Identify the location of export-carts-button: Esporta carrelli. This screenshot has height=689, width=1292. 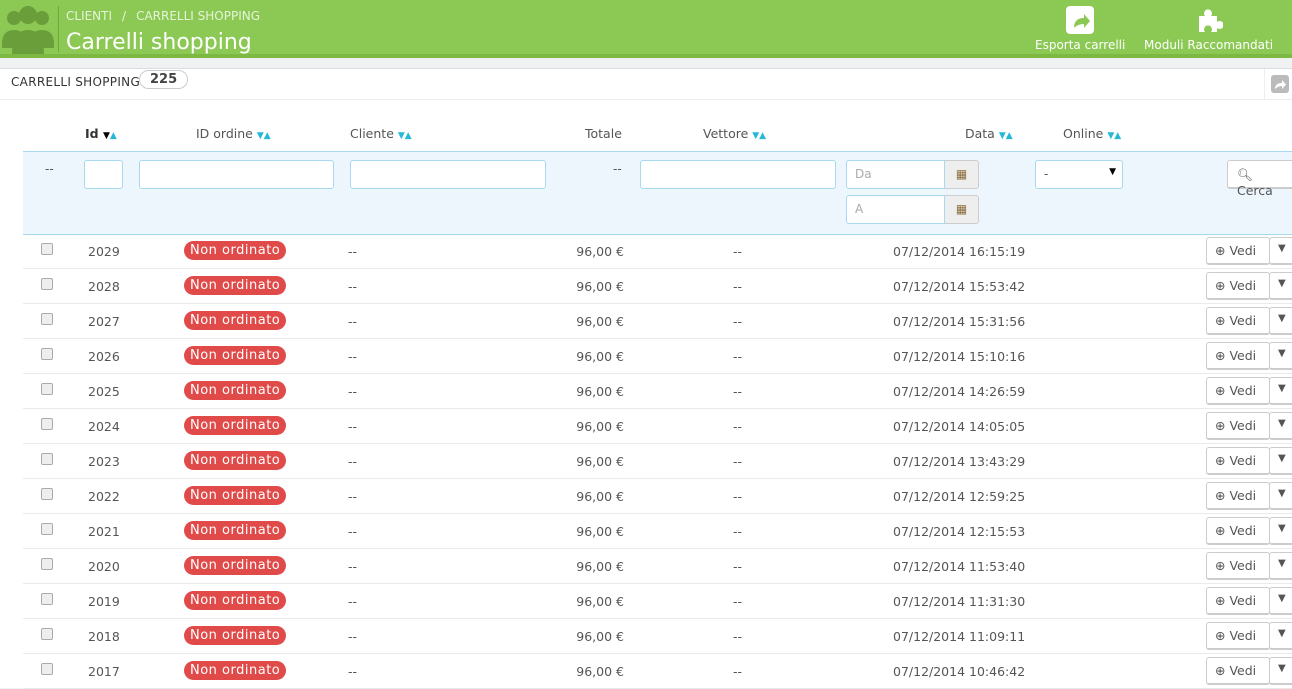
(1080, 29).